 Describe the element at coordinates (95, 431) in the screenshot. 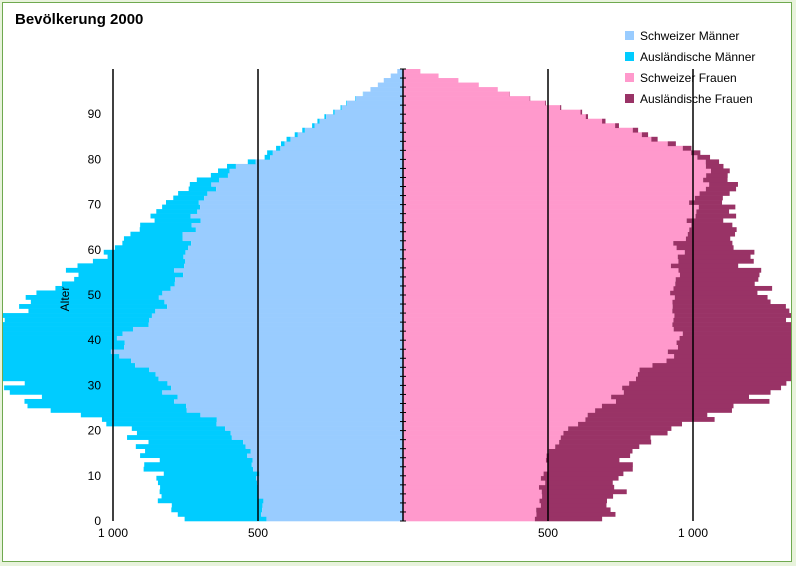

I see `y-tick-label-2: 20` at that location.